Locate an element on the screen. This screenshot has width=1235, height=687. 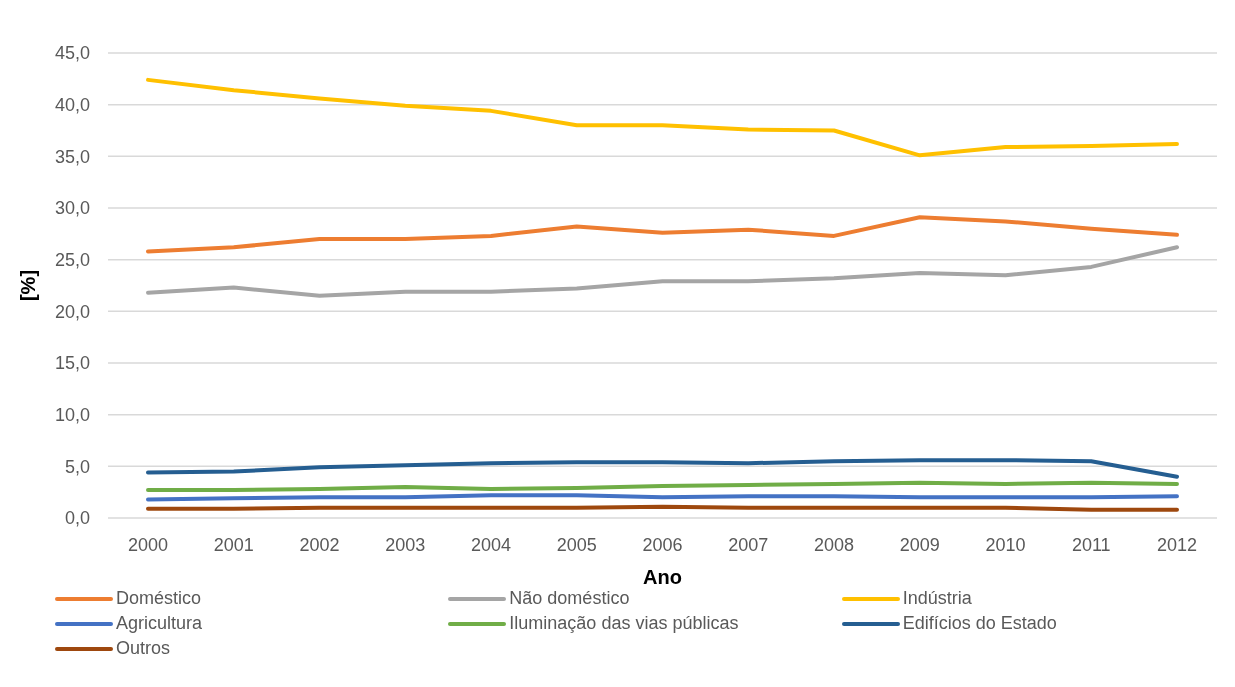
y-tick-label: 45,0 is located at coordinates (72, 53).